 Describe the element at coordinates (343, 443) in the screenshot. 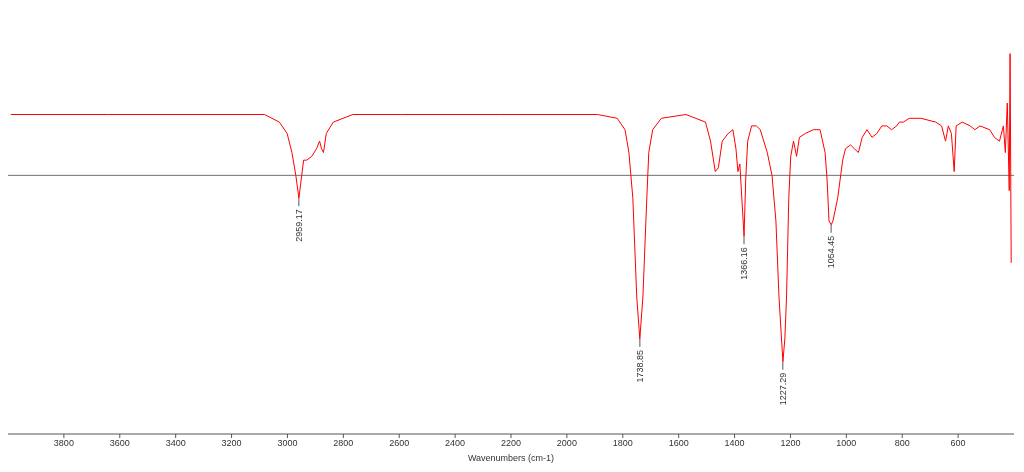

I see `x-tick-label: 2800` at that location.